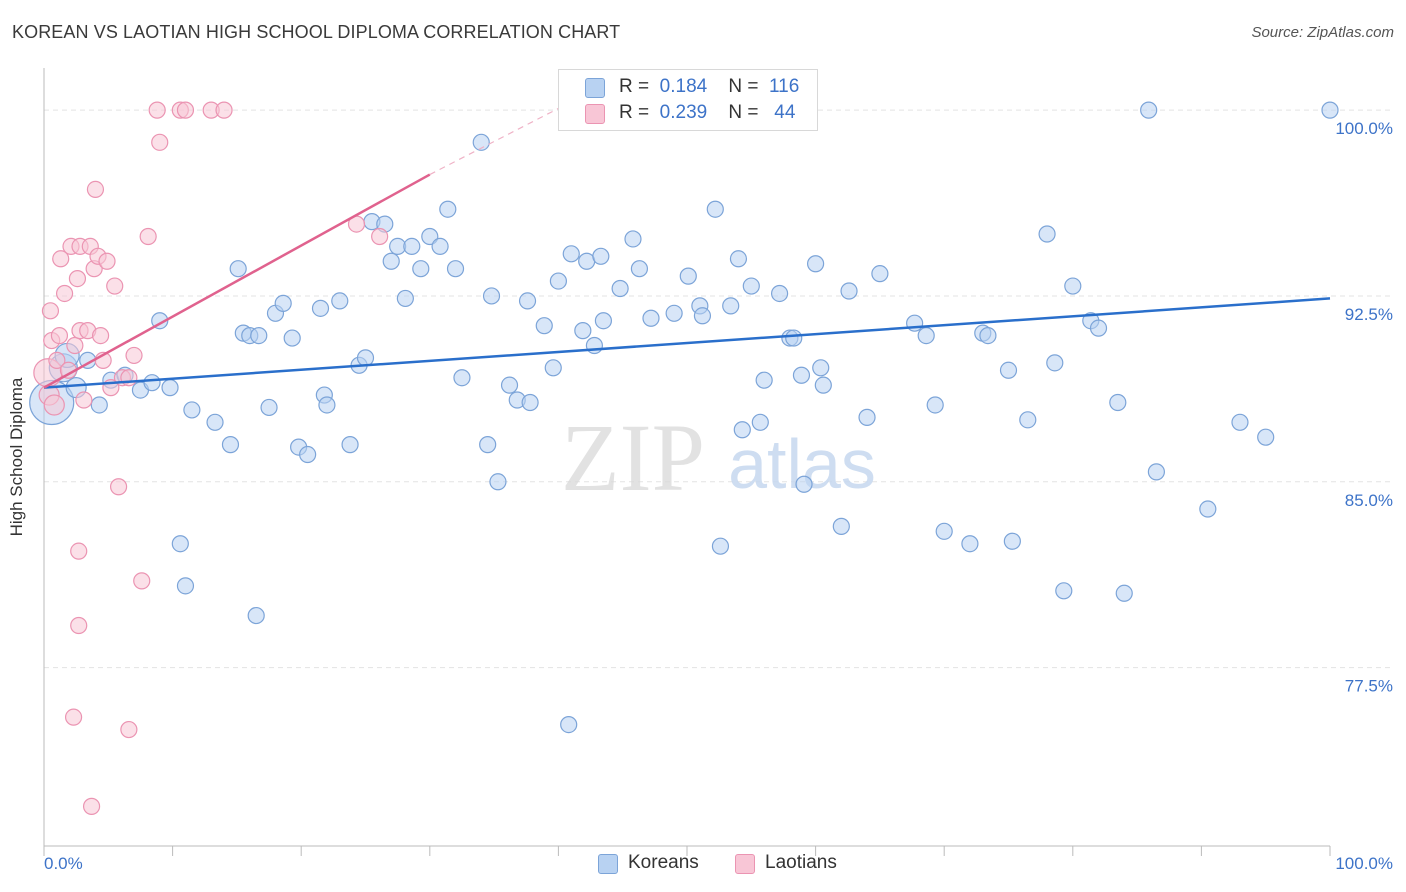 This screenshot has height=892, width=1406. What do you see at coordinates (237, 281) in the screenshot?
I see `laotians-trend-line` at bounding box center [237, 281].